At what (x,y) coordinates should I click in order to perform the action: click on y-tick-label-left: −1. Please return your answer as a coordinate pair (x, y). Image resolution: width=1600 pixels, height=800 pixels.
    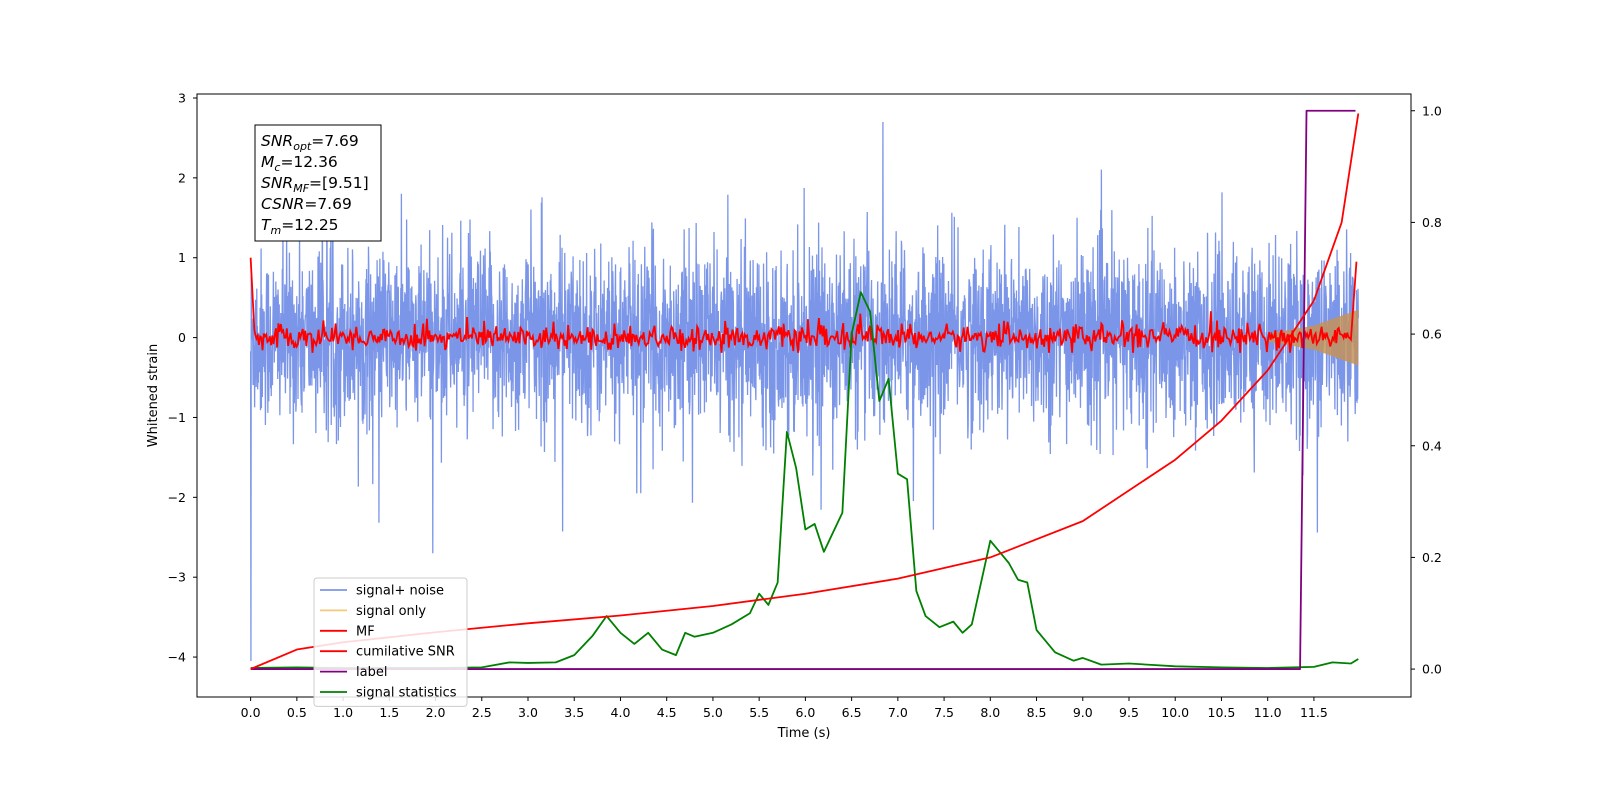
    Looking at the image, I should click on (177, 417).